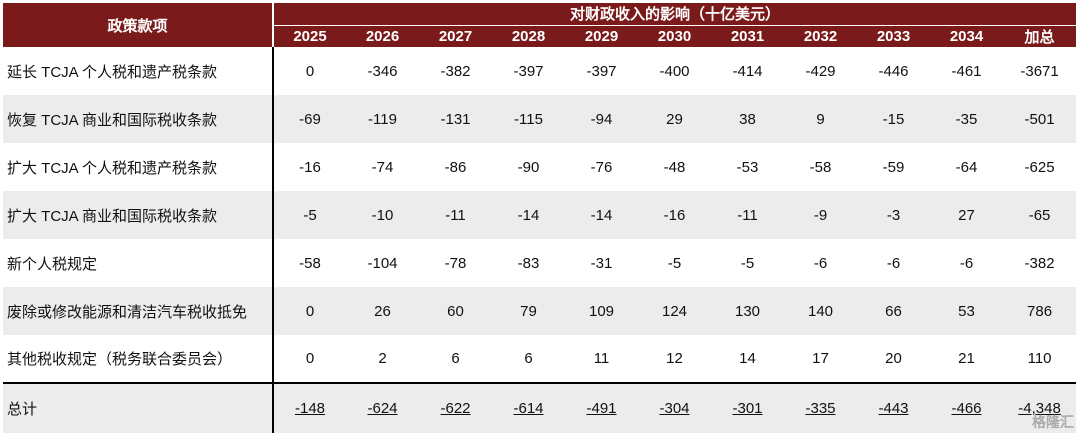 The height and width of the screenshot is (436, 1080). Describe the element at coordinates (382, 311) in the screenshot. I see `table-cell: 26` at that location.